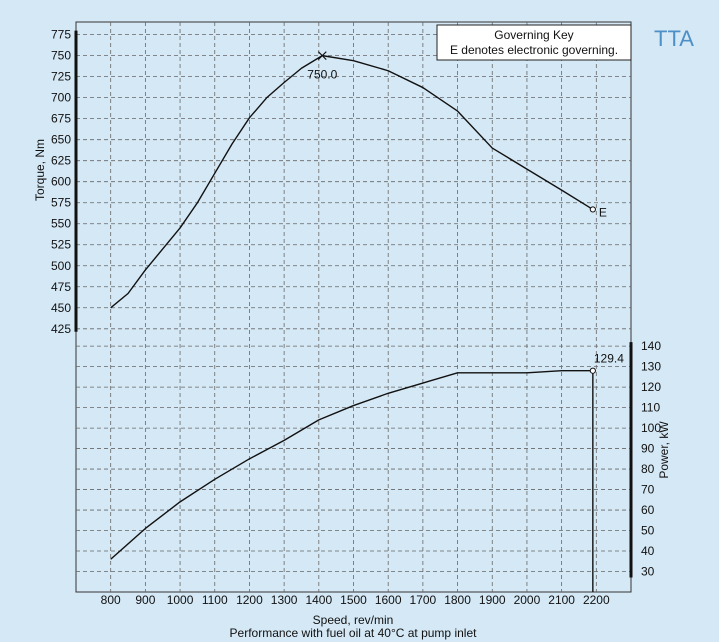  I want to click on governing-label: E, so click(603, 212).